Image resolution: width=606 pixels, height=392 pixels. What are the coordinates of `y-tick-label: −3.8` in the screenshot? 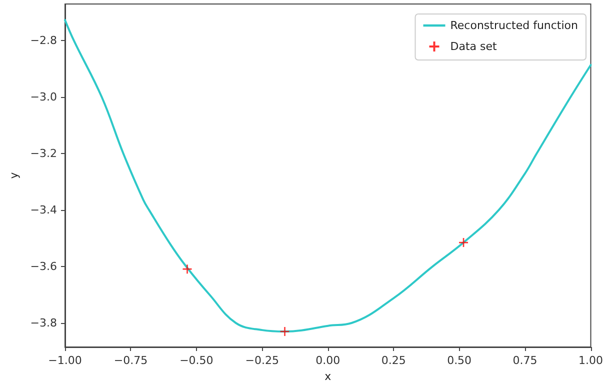 It's located at (43, 323).